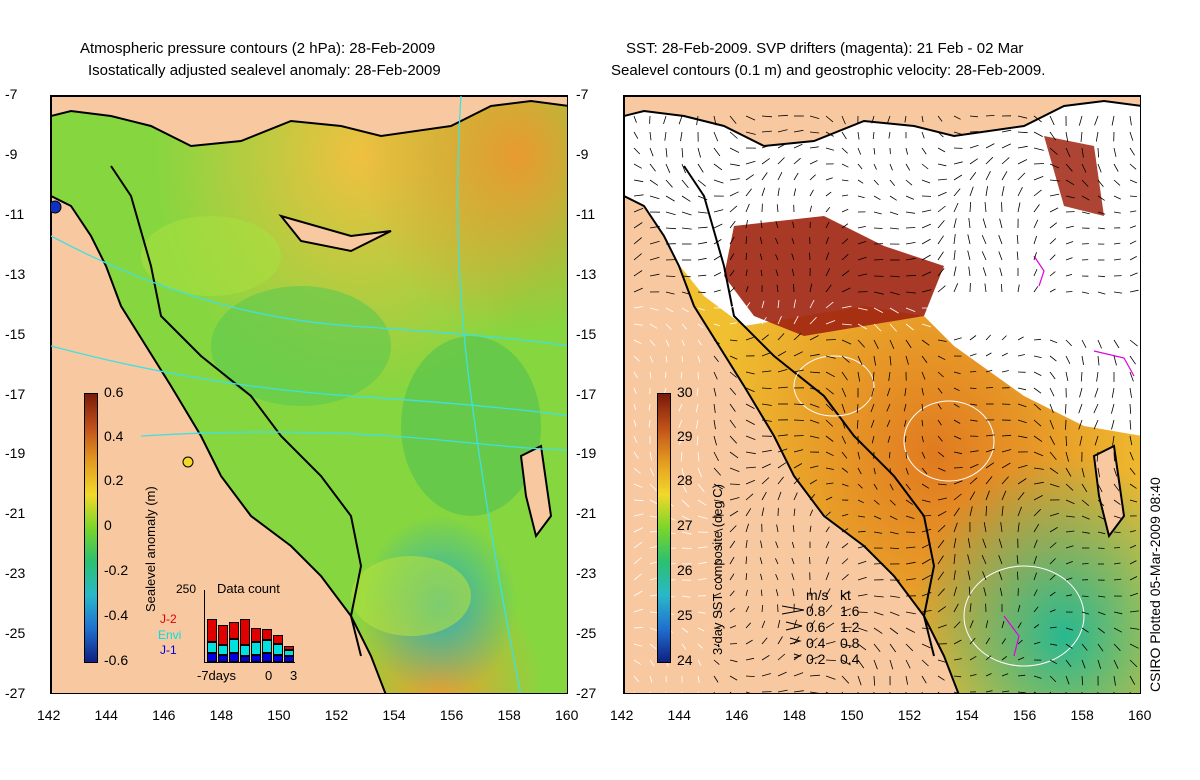 This screenshot has width=1200, height=780. Describe the element at coordinates (817, 595) in the screenshot. I see `velocity-legend-ms: m/s` at that location.